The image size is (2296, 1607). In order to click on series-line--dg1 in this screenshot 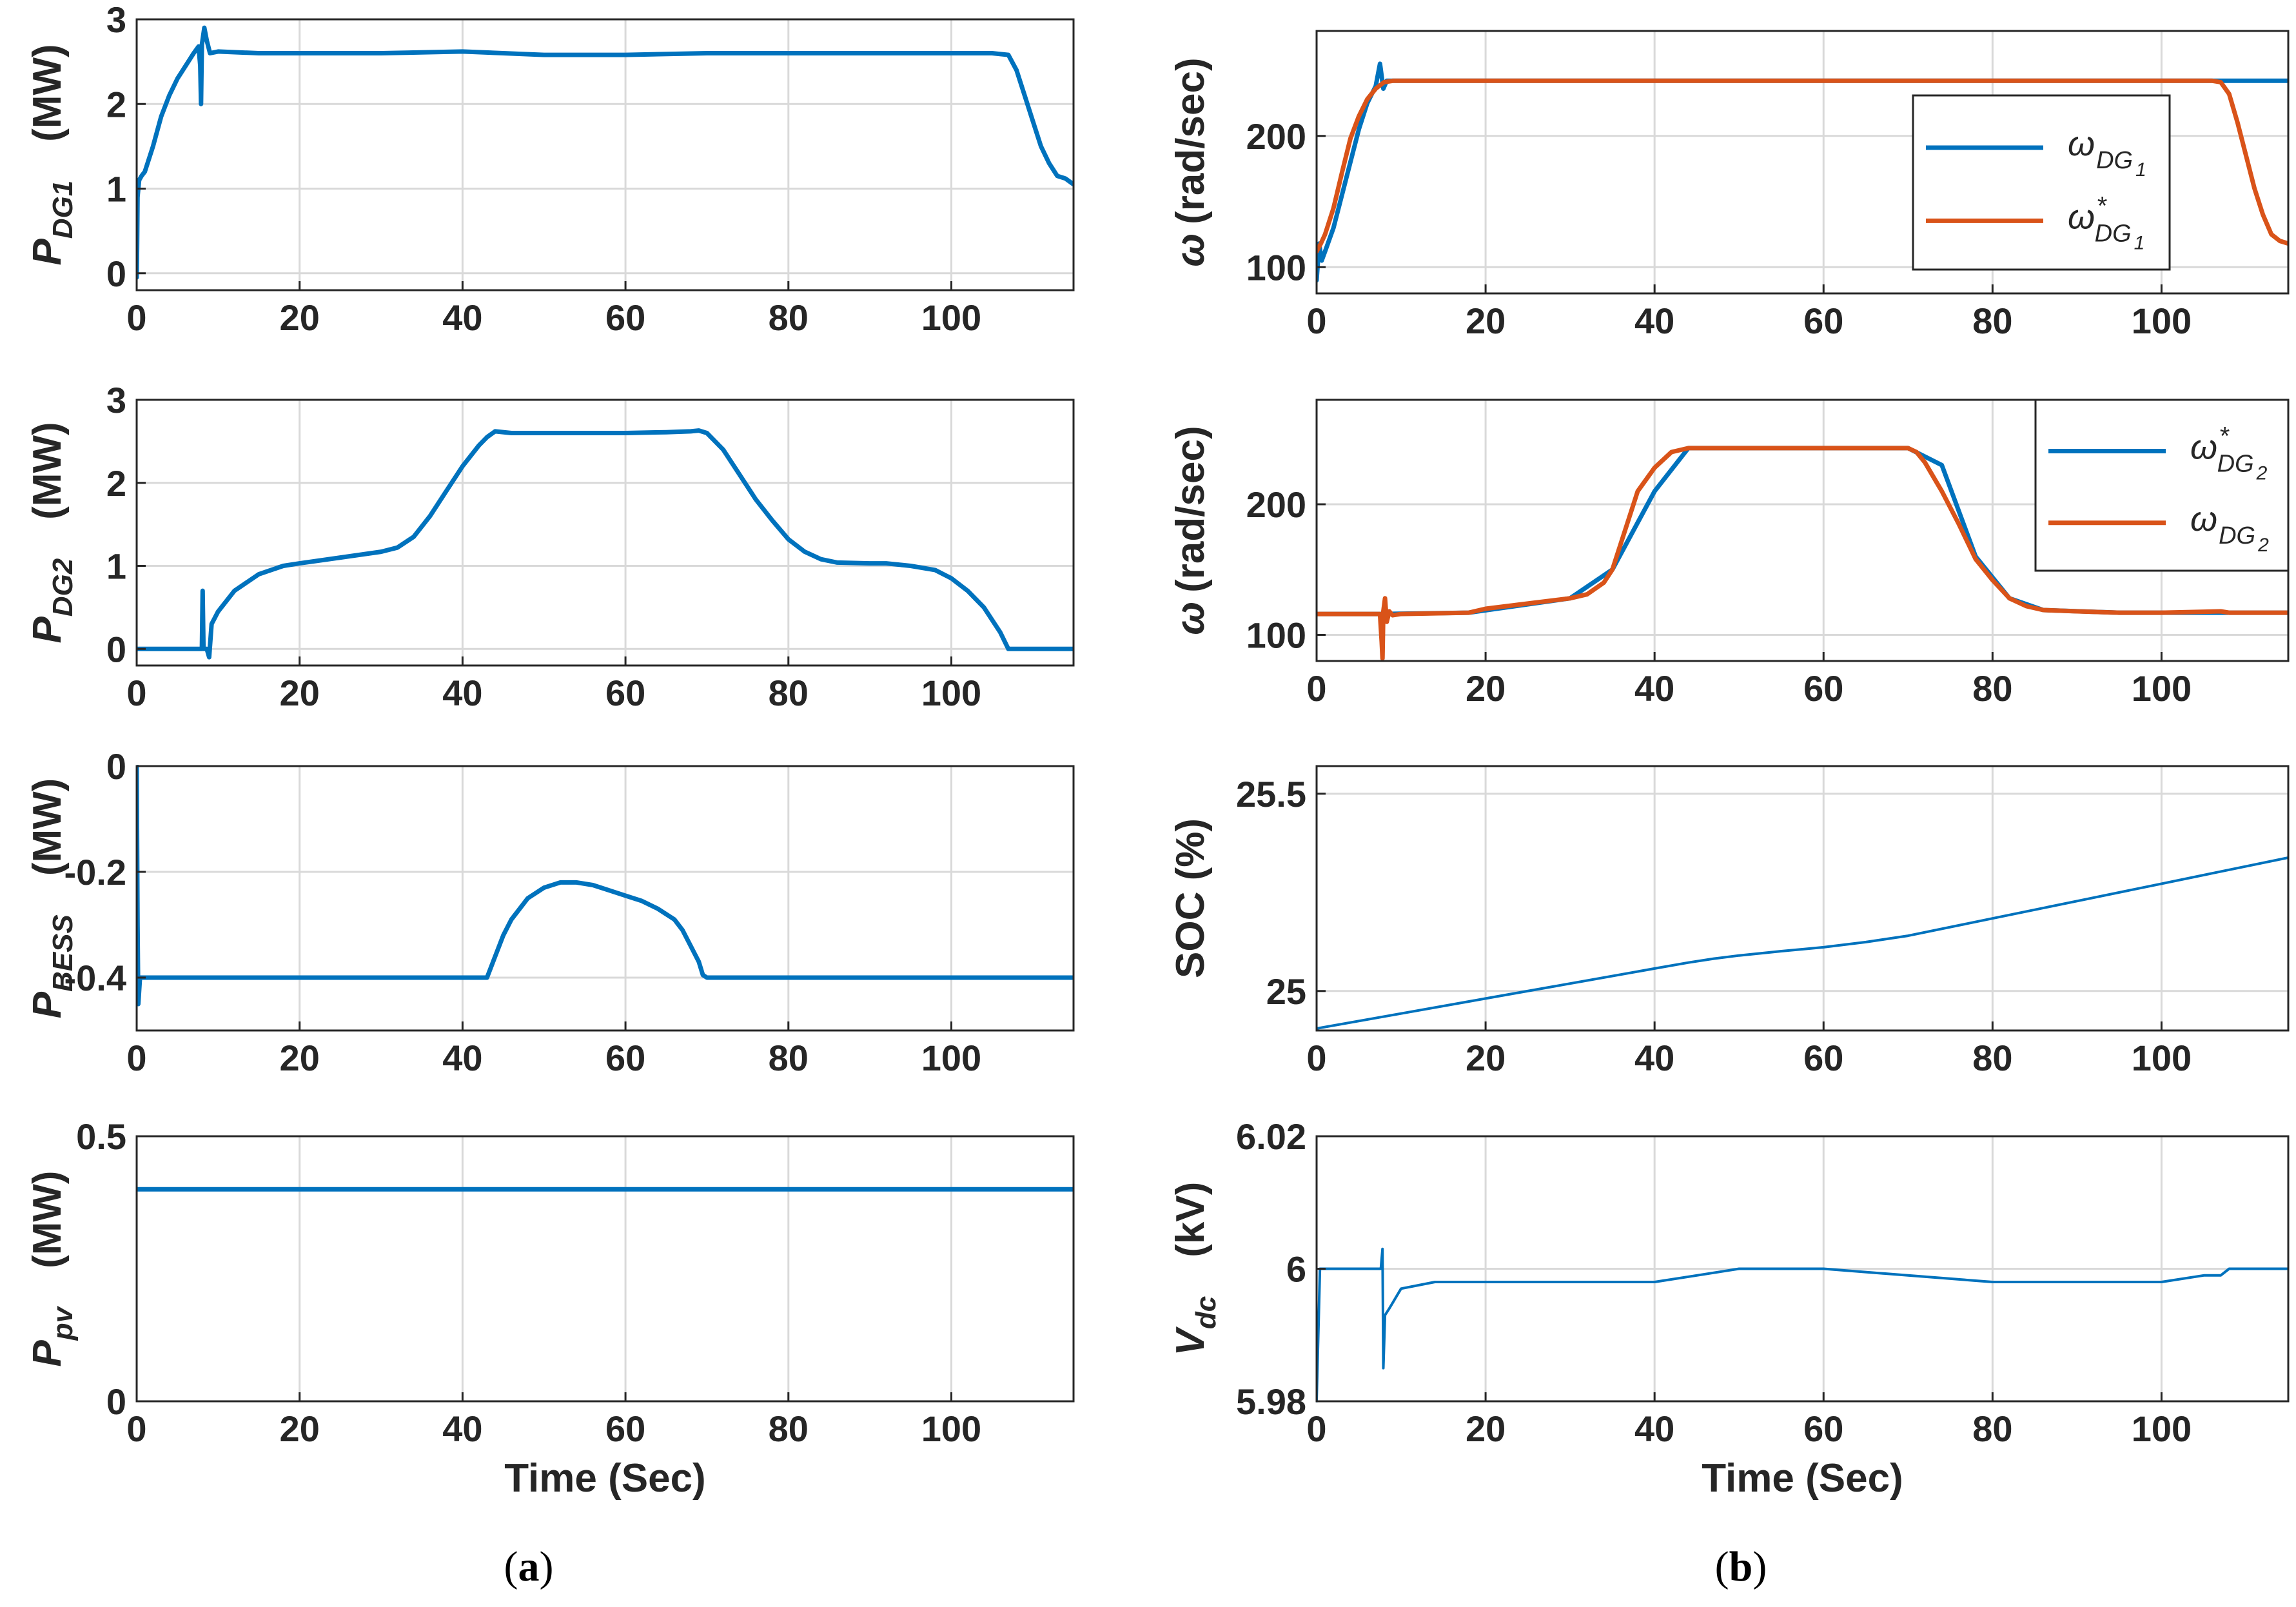, I will do `click(1802, 166)`.